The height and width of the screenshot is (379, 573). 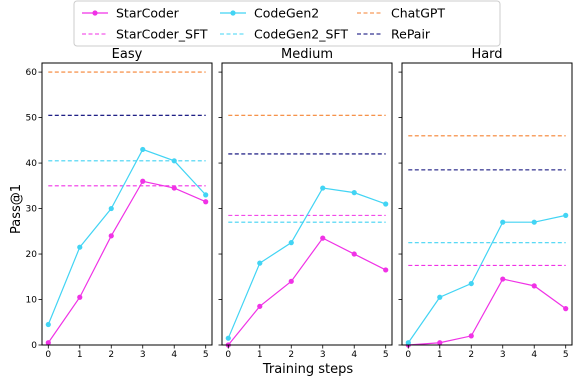 What do you see at coordinates (34, 346) in the screenshot?
I see `y-tick-label-0: 0` at bounding box center [34, 346].